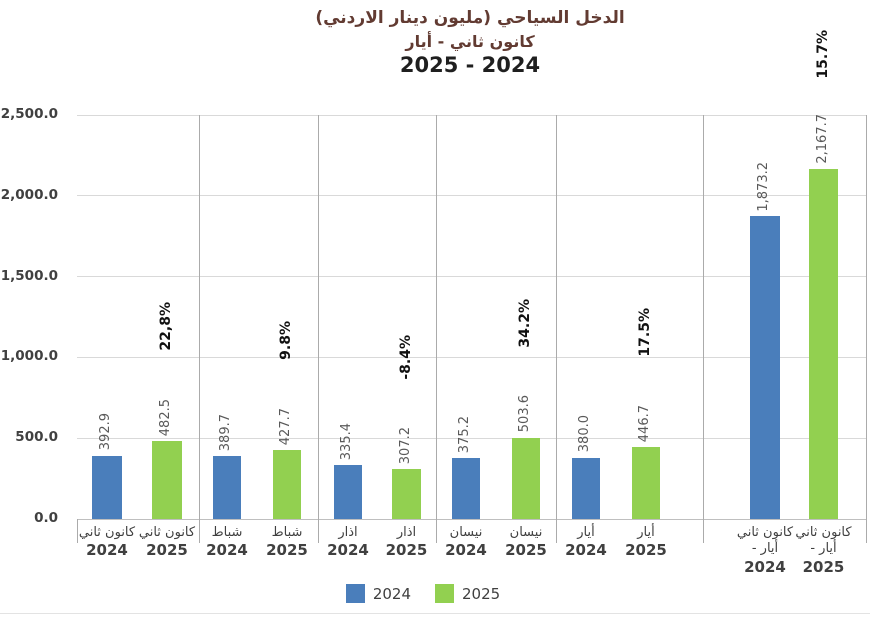 The width and height of the screenshot is (870, 617). Describe the element at coordinates (165, 417) in the screenshot. I see `bar-value-label: 482.5` at that location.